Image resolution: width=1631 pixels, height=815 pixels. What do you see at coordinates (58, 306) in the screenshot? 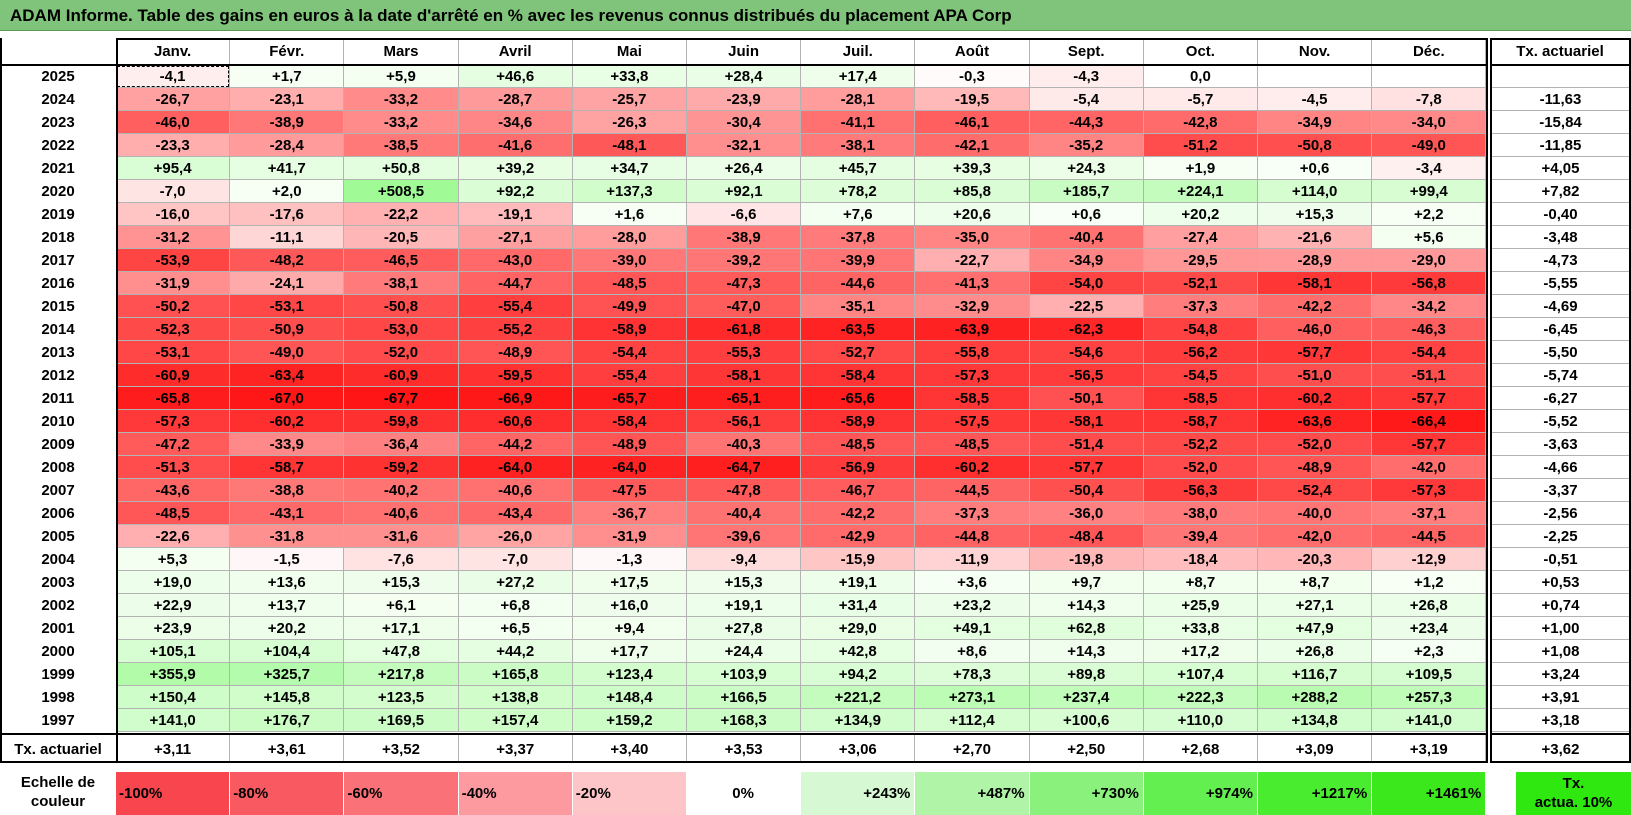
I see `year-label: 2015` at bounding box center [58, 306].